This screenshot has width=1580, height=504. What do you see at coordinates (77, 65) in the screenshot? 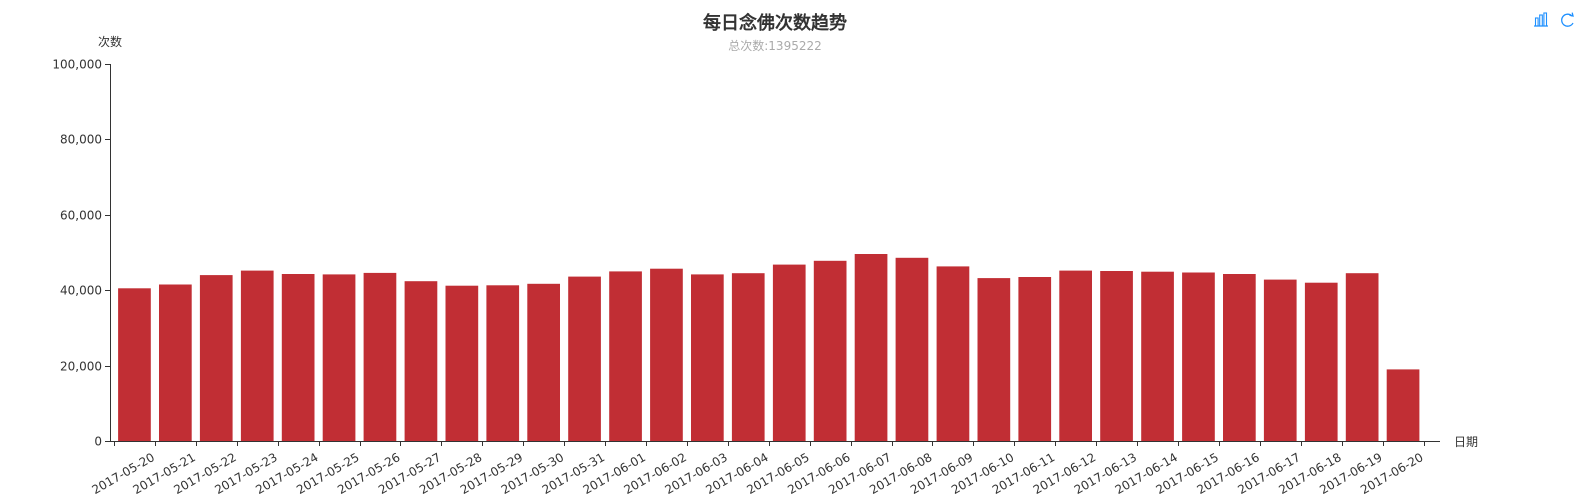
I see `y-tick-label: 100,000` at bounding box center [77, 65].